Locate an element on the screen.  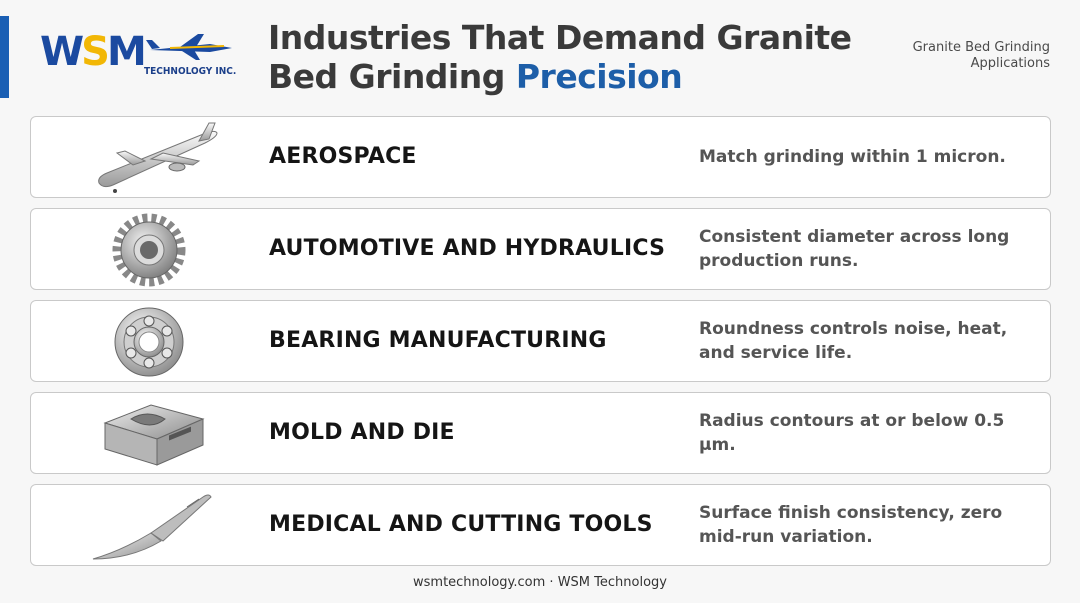
mold-block-icon is located at coordinates (154, 435).